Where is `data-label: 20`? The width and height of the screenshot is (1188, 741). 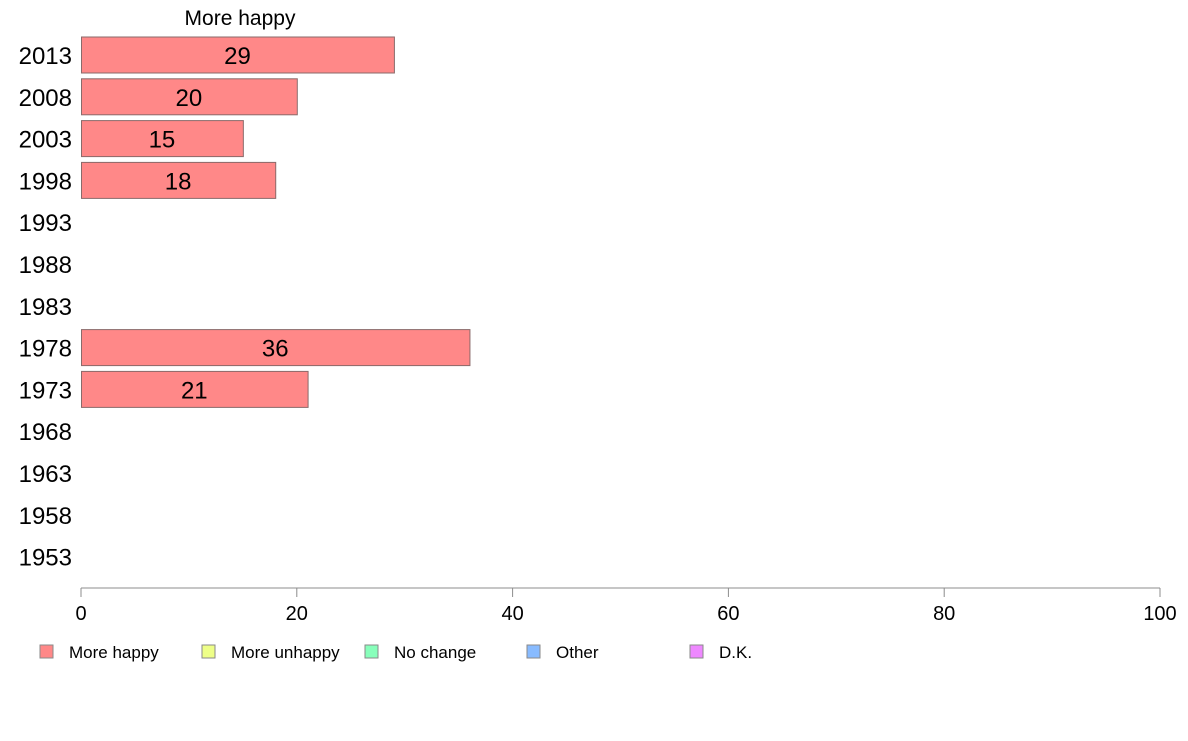
data-label: 20 is located at coordinates (189, 98).